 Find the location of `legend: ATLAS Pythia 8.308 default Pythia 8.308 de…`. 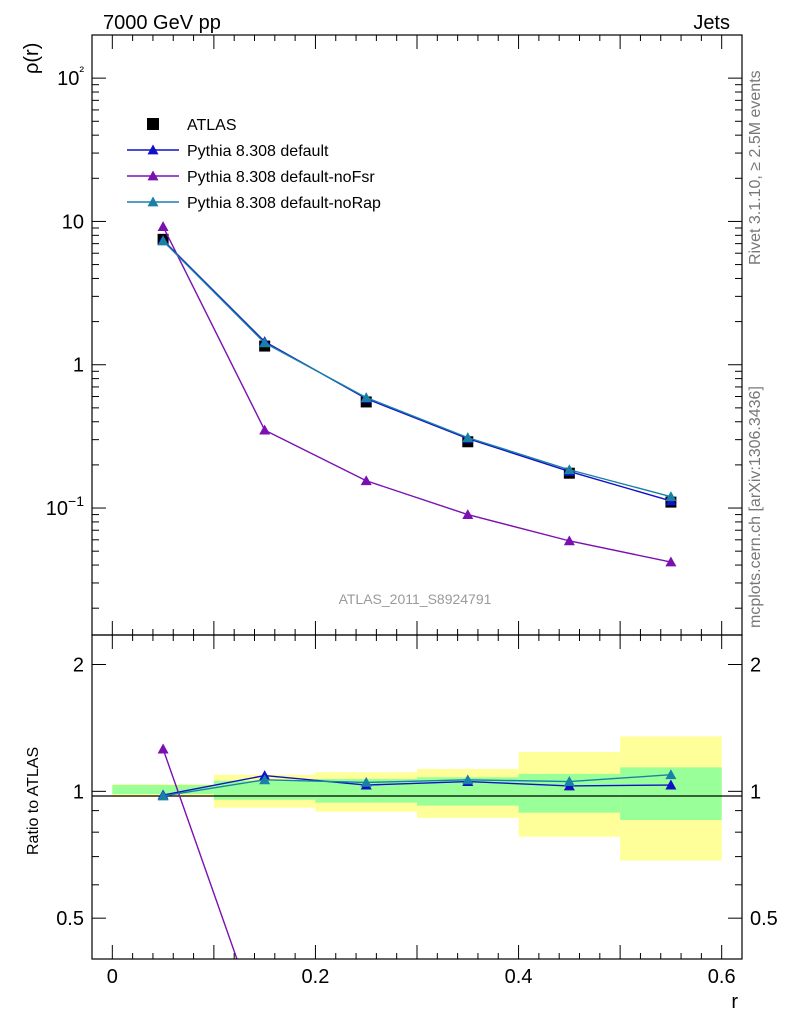

legend: ATLAS Pythia 8.308 default Pythia 8.308 de… is located at coordinates (254, 164).